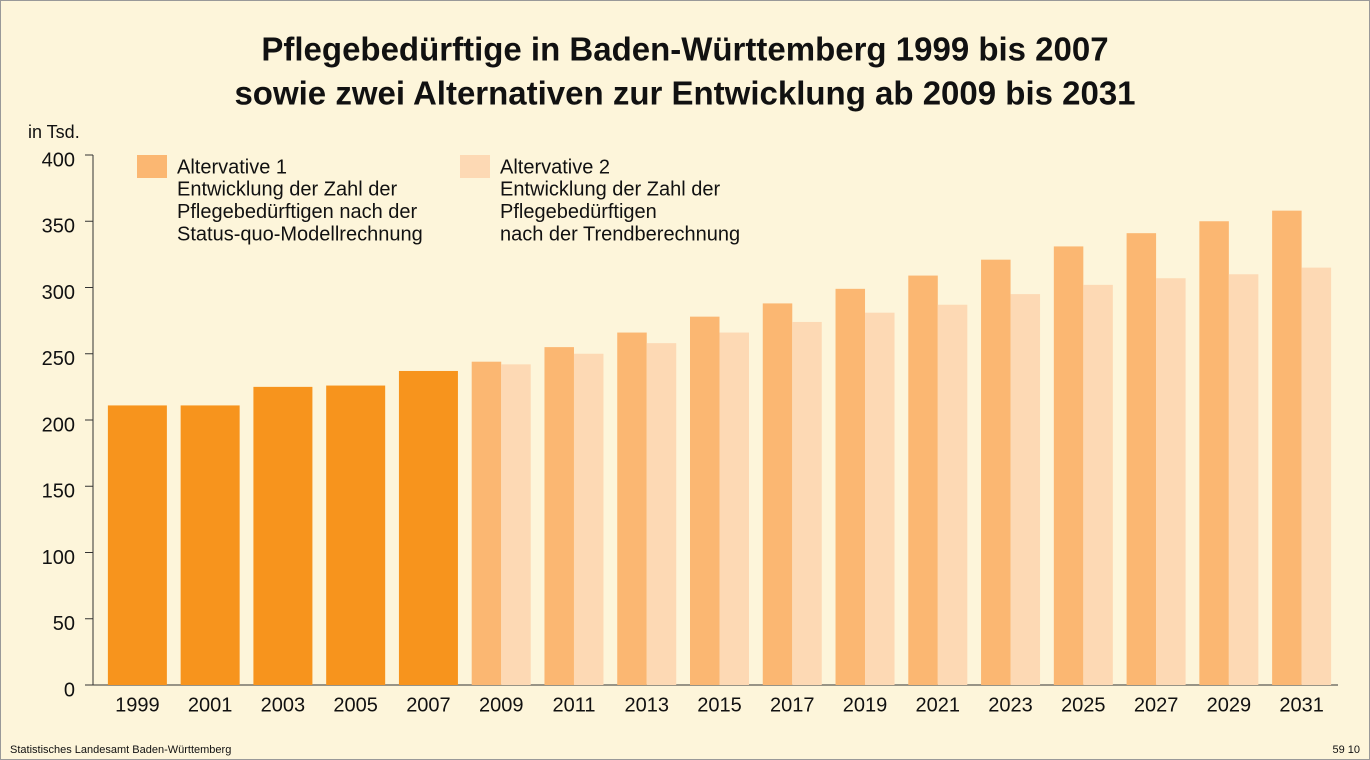 Image resolution: width=1370 pixels, height=760 pixels. Describe the element at coordinates (297, 212) in the screenshot. I see `legend-description: Pflegebedürftigen nach der` at that location.